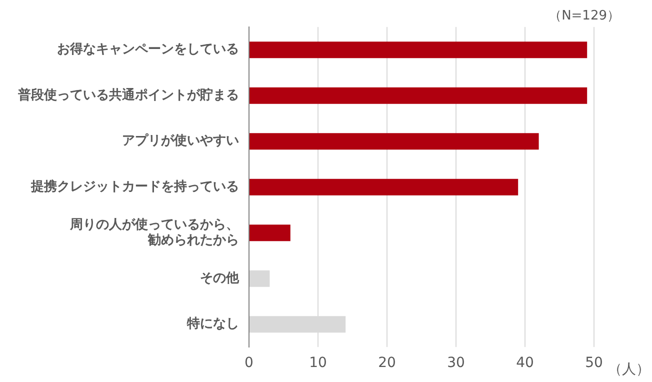  Describe the element at coordinates (525, 363) in the screenshot. I see `x-tick-label: 40` at that location.